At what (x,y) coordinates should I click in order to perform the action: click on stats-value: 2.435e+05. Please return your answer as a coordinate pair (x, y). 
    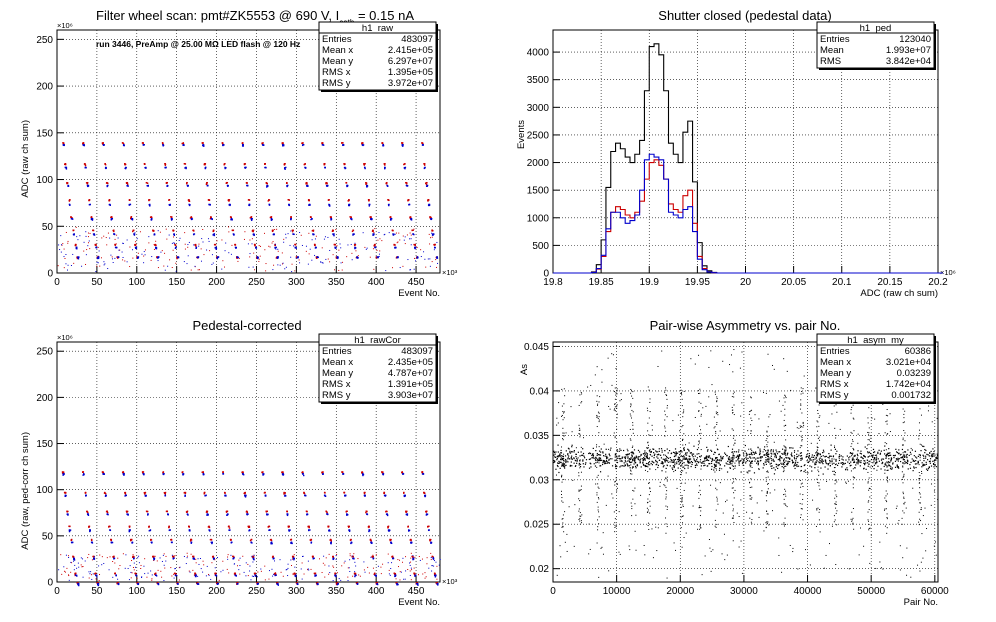
    Looking at the image, I should click on (410, 362).